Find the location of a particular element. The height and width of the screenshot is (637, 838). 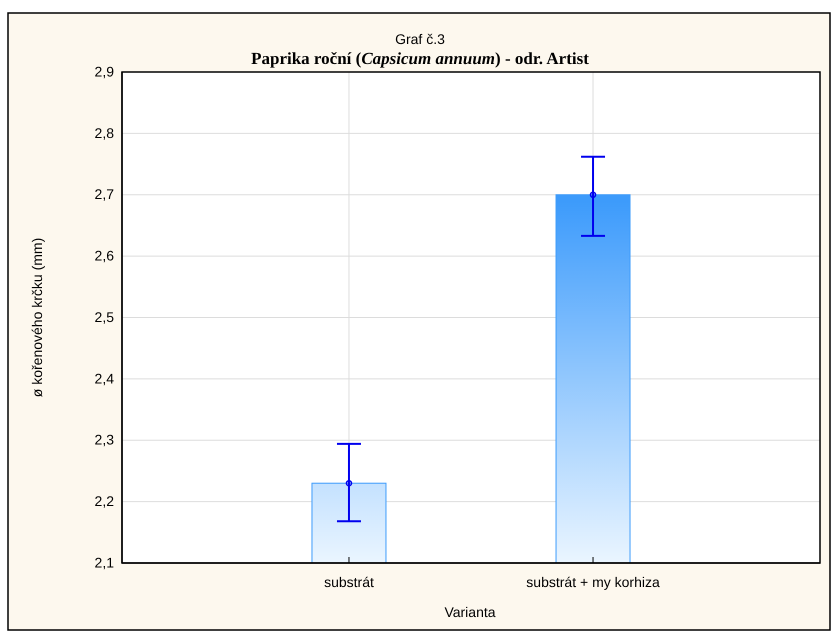

chart-title: Graf č.3 is located at coordinates (420, 39).